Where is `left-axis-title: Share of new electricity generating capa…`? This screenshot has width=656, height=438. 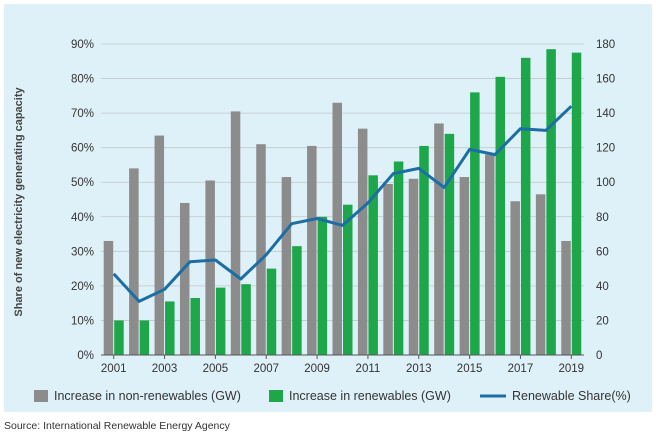
left-axis-title: Share of new electricity generating capa… is located at coordinates (19, 201).